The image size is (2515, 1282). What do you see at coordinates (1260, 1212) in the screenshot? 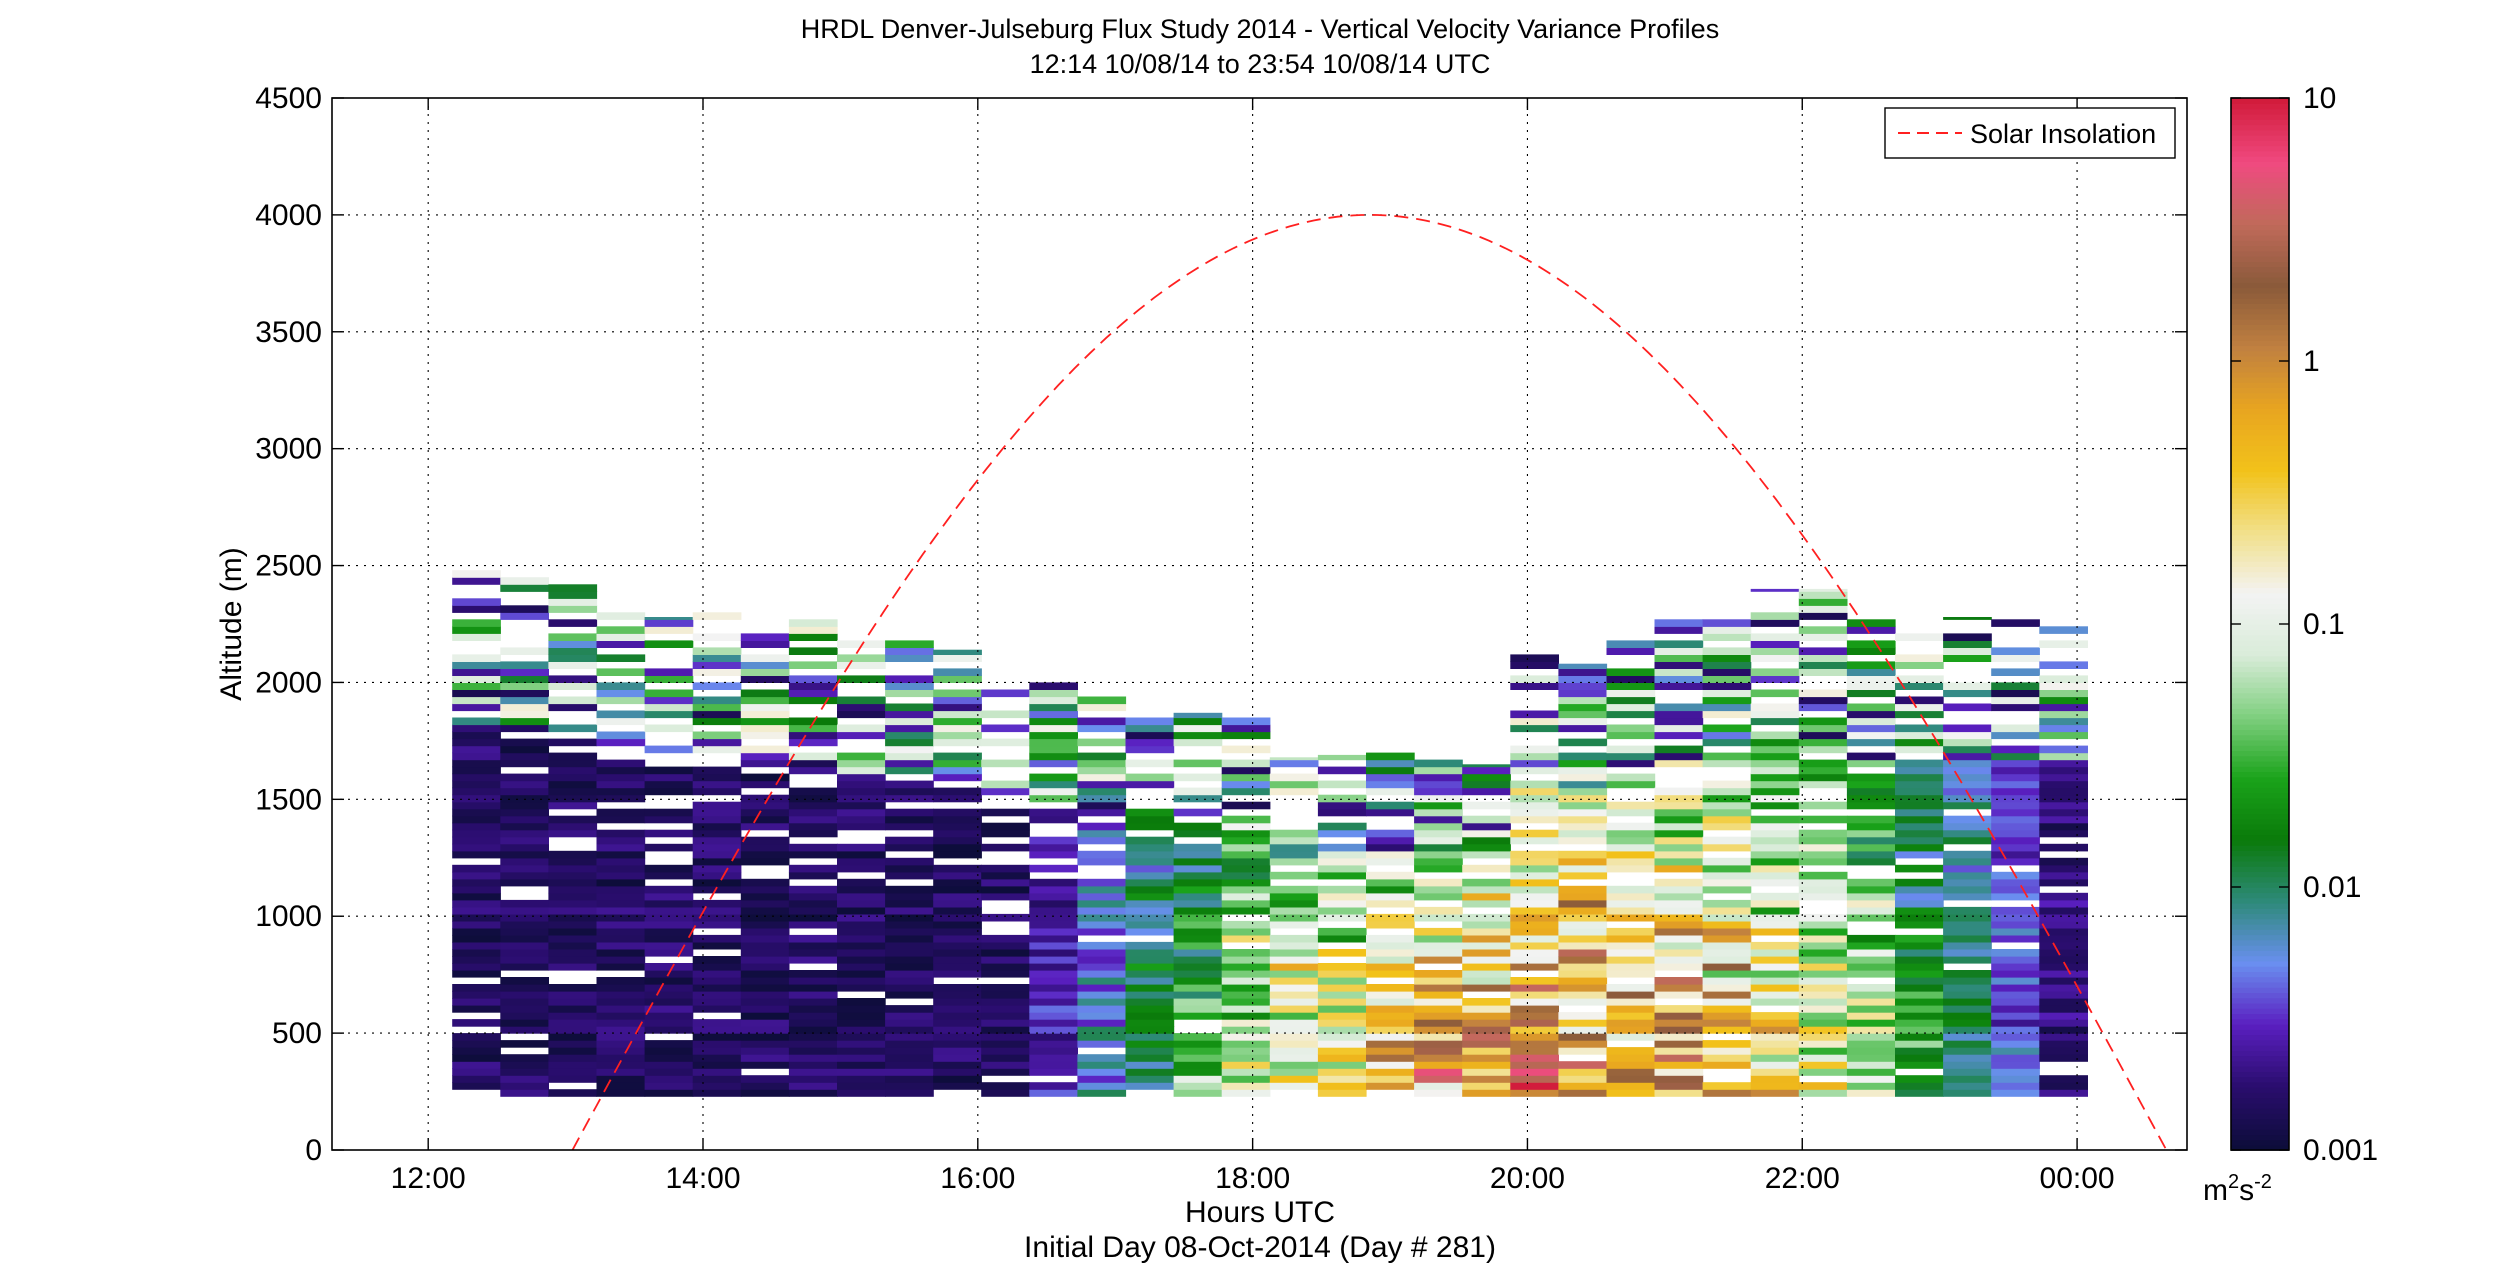
I see `x-axis-label: Hours UTC` at bounding box center [1260, 1212].